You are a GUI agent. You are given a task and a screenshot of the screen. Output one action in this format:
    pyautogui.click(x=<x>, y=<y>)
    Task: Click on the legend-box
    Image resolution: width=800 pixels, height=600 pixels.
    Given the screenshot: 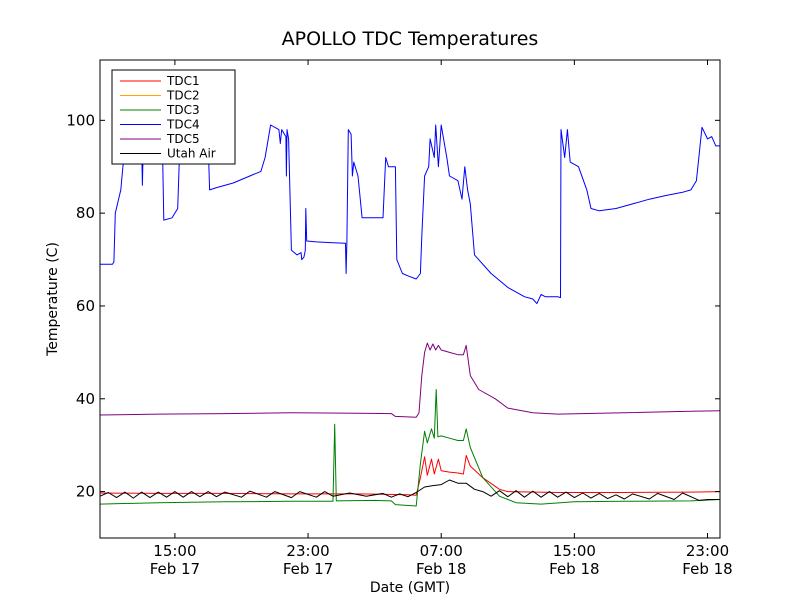 What is the action you would take?
    pyautogui.click(x=173, y=117)
    